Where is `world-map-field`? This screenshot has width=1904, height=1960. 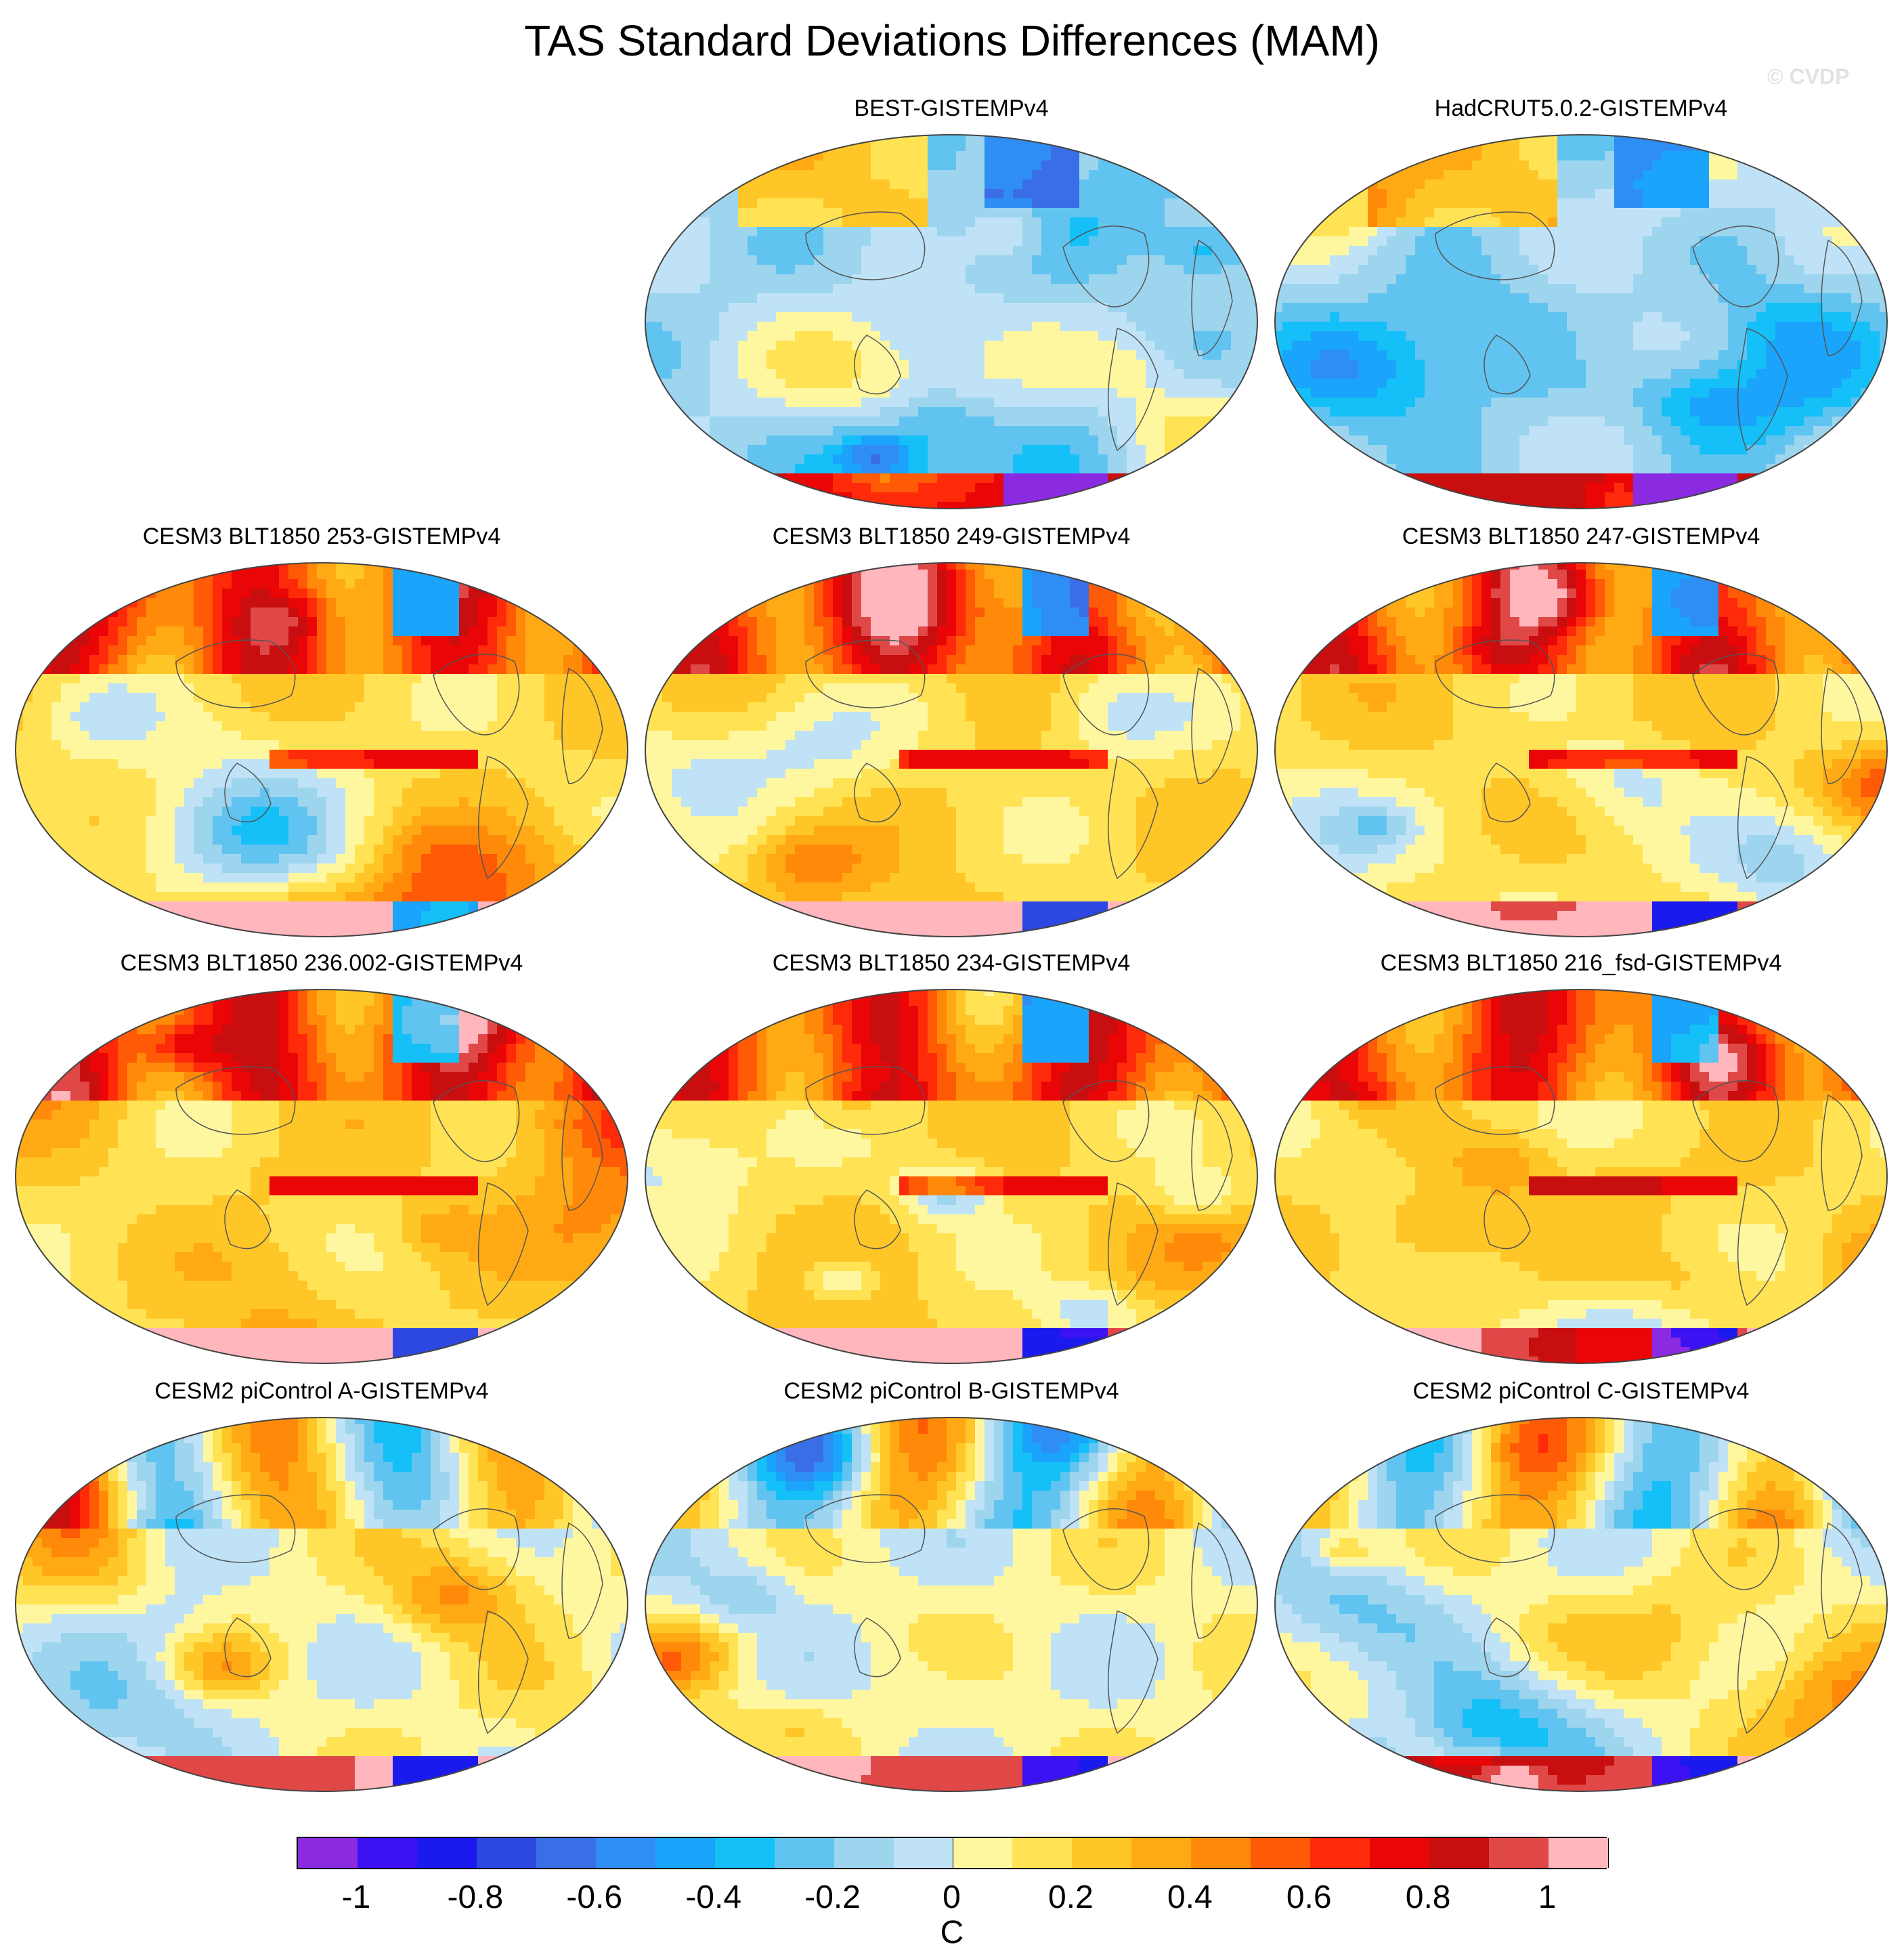 world-map-field is located at coordinates (1581, 321).